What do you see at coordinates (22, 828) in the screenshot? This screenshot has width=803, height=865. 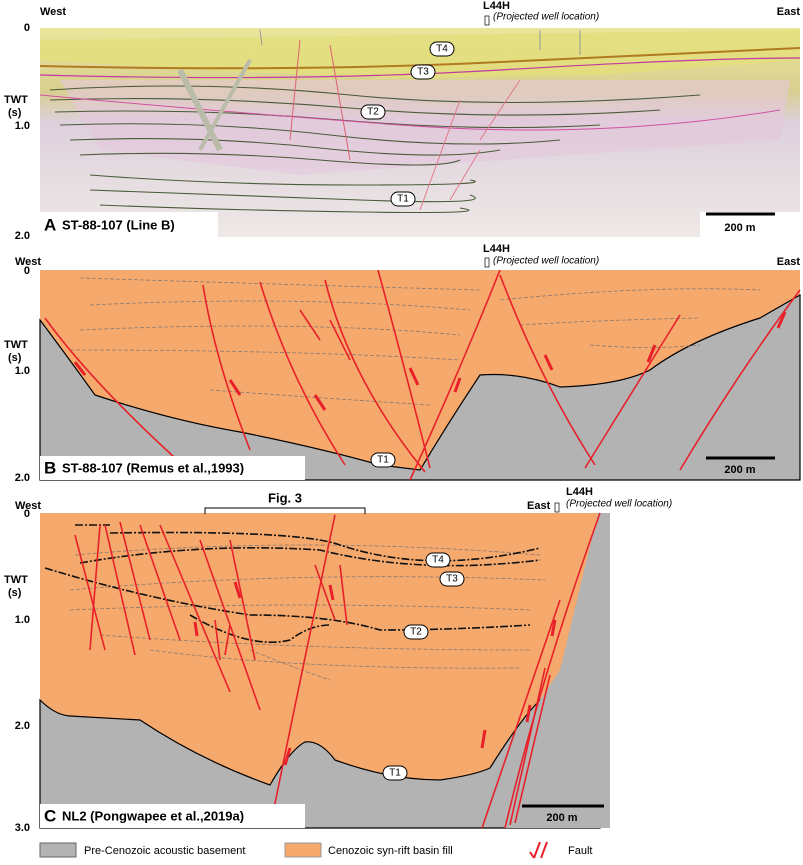 I see `tick-label: 3.0` at bounding box center [22, 828].